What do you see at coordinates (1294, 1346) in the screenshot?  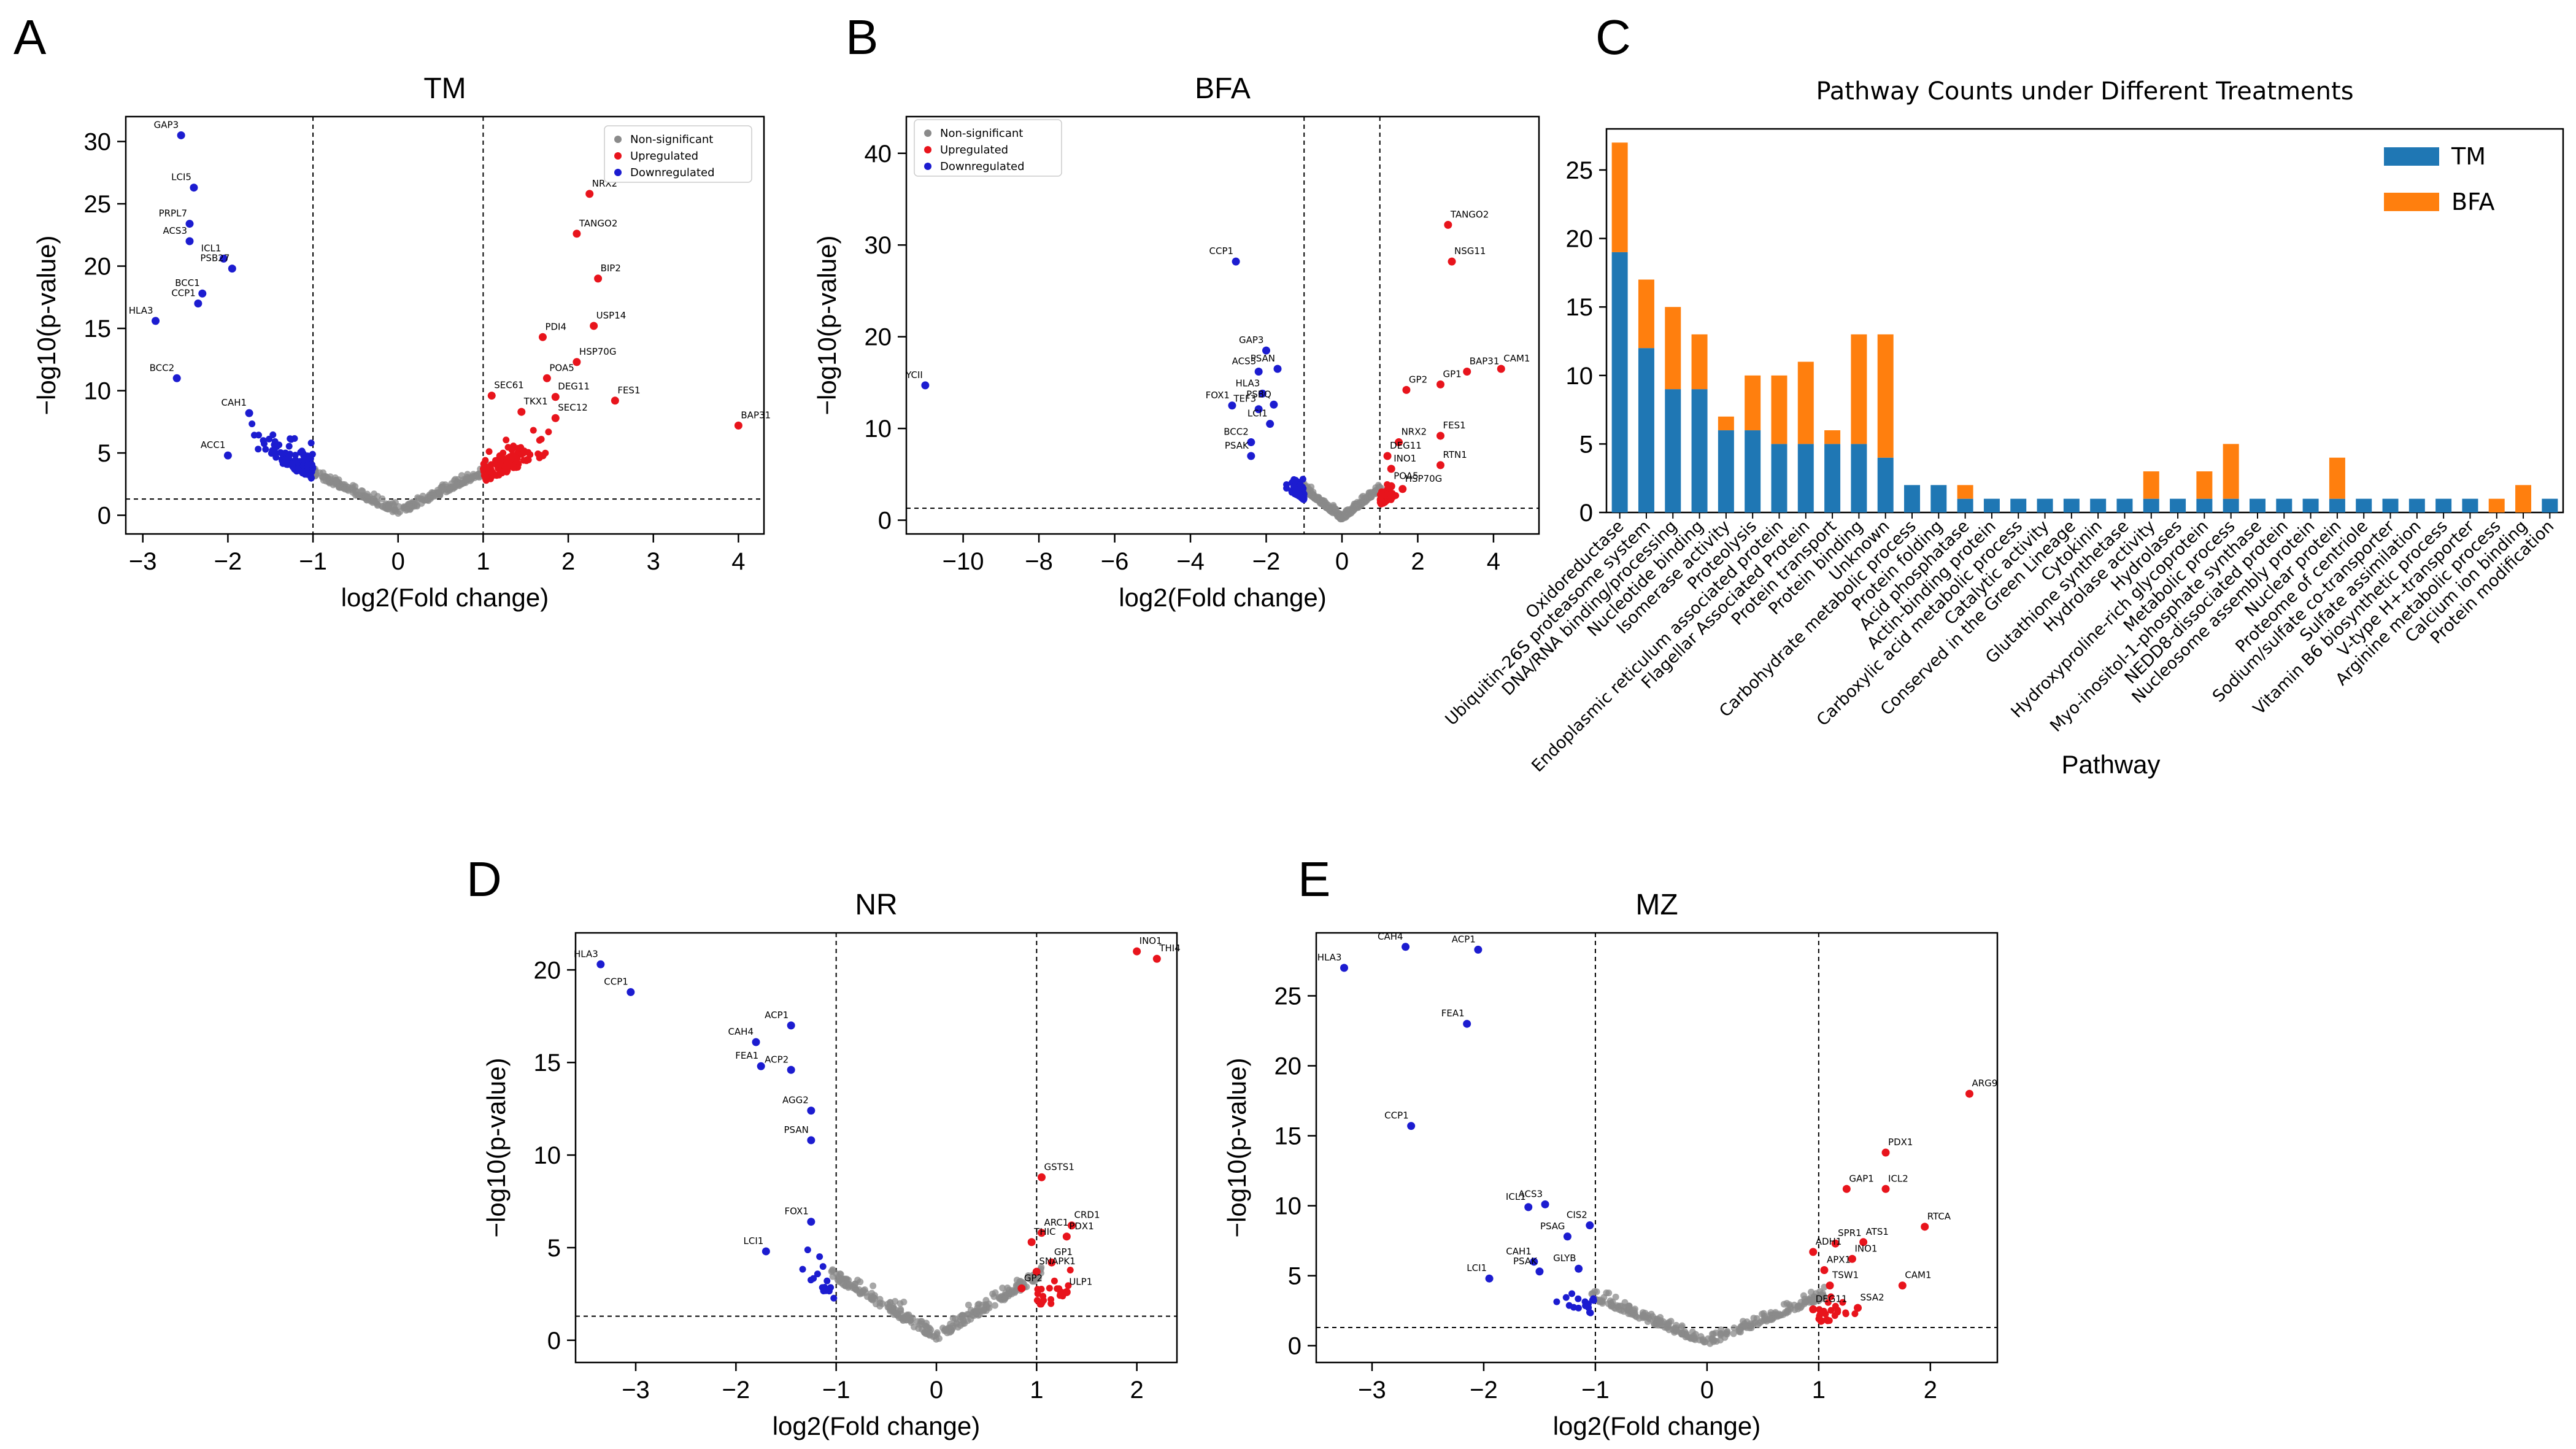 I see `y-tick-label: 0` at bounding box center [1294, 1346].